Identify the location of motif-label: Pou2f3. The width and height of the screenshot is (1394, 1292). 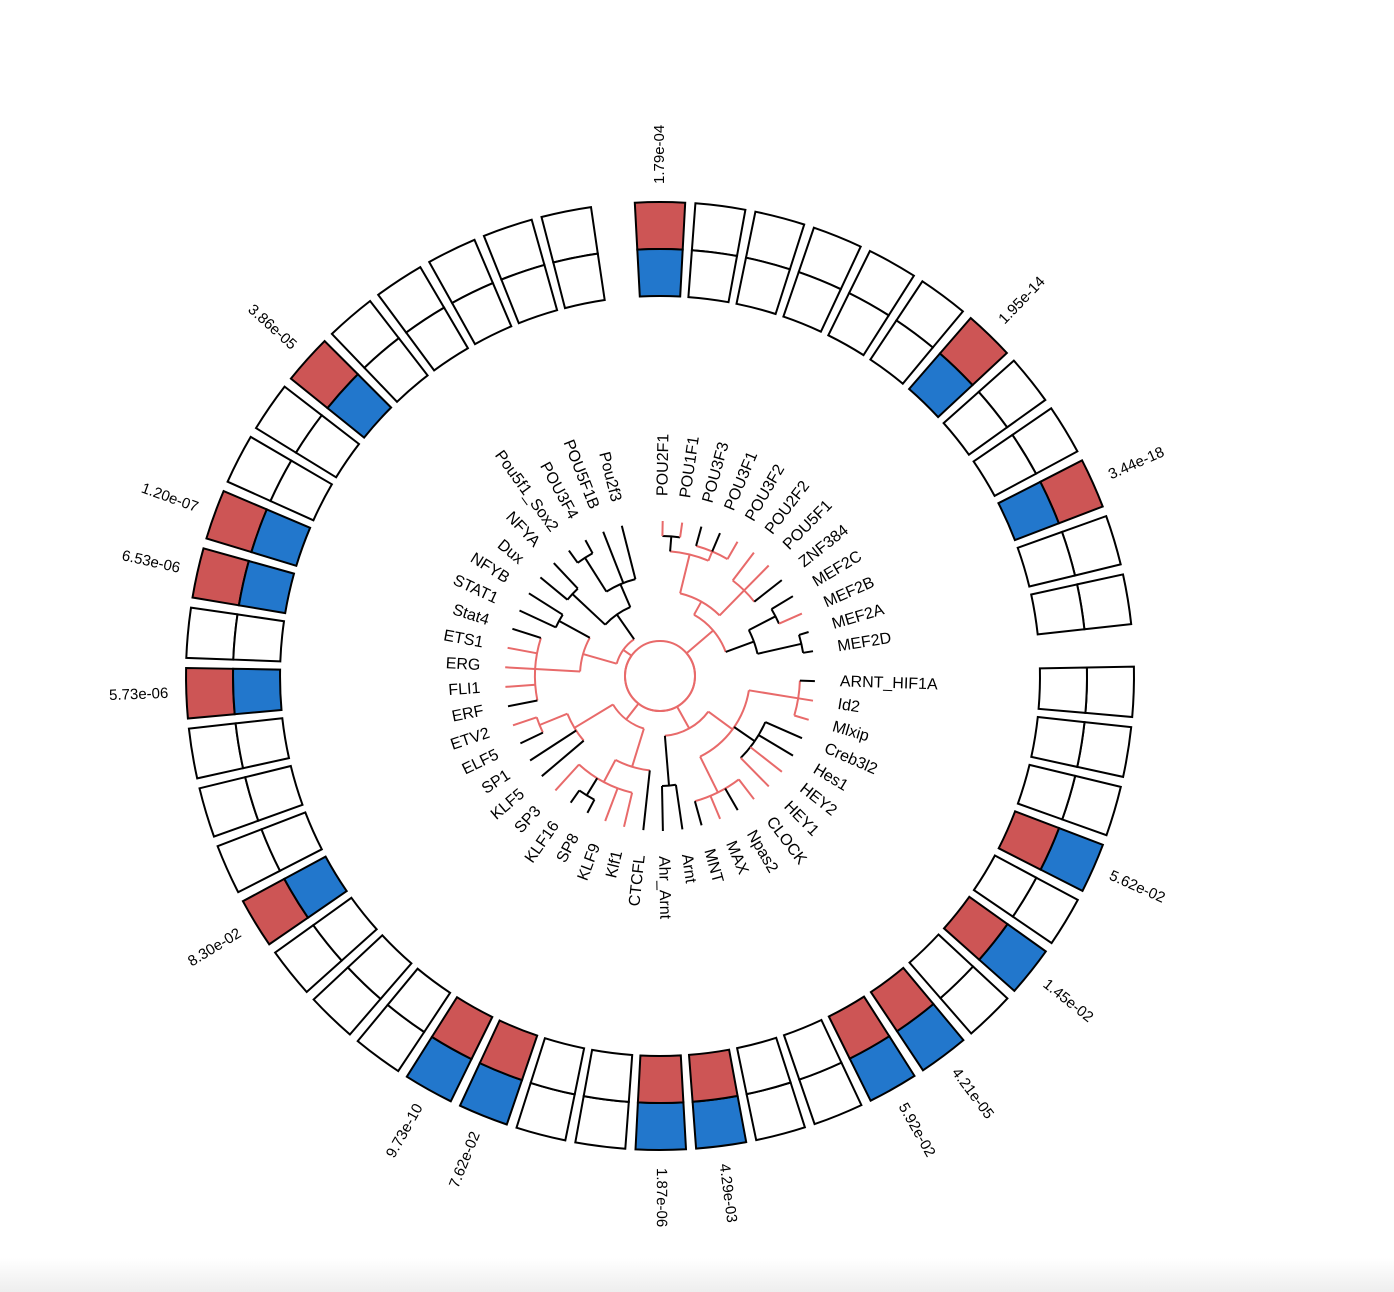
(609, 476).